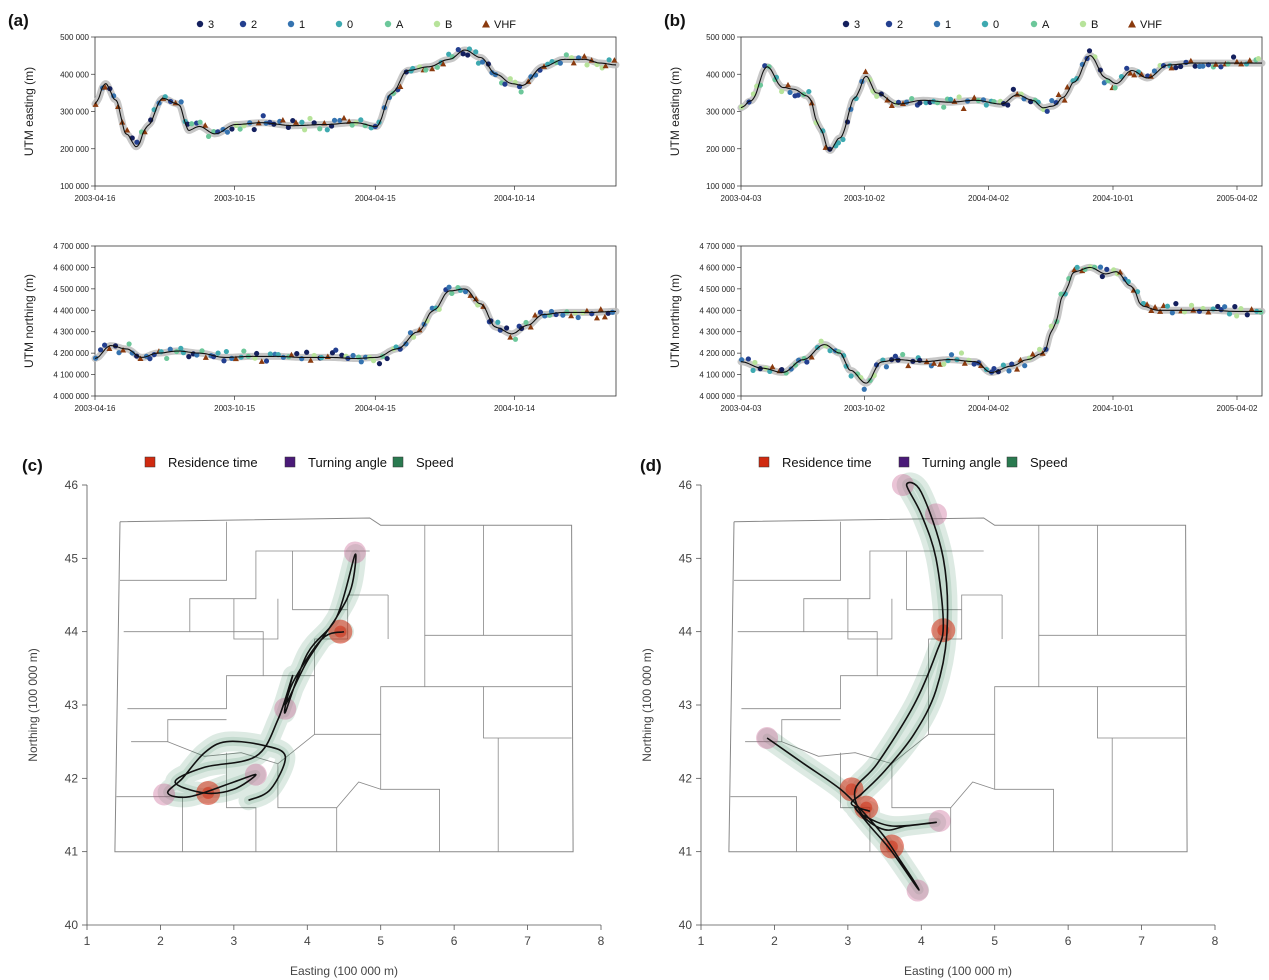  What do you see at coordinates (601, 941) in the screenshot?
I see `x-tick-label: 8` at bounding box center [601, 941].